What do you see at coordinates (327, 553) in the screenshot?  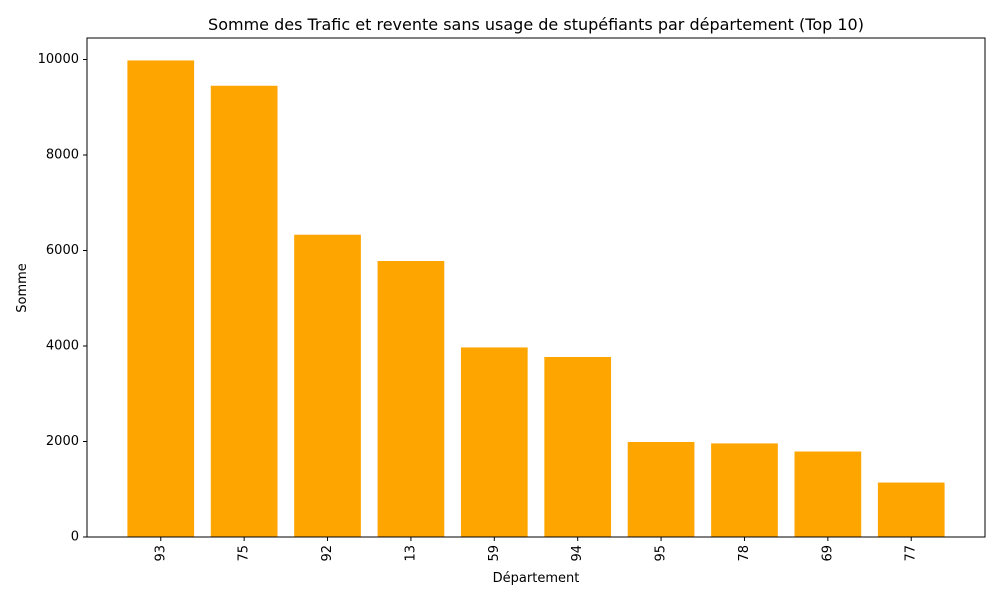 I see `x-tick-label-92: 92` at bounding box center [327, 553].